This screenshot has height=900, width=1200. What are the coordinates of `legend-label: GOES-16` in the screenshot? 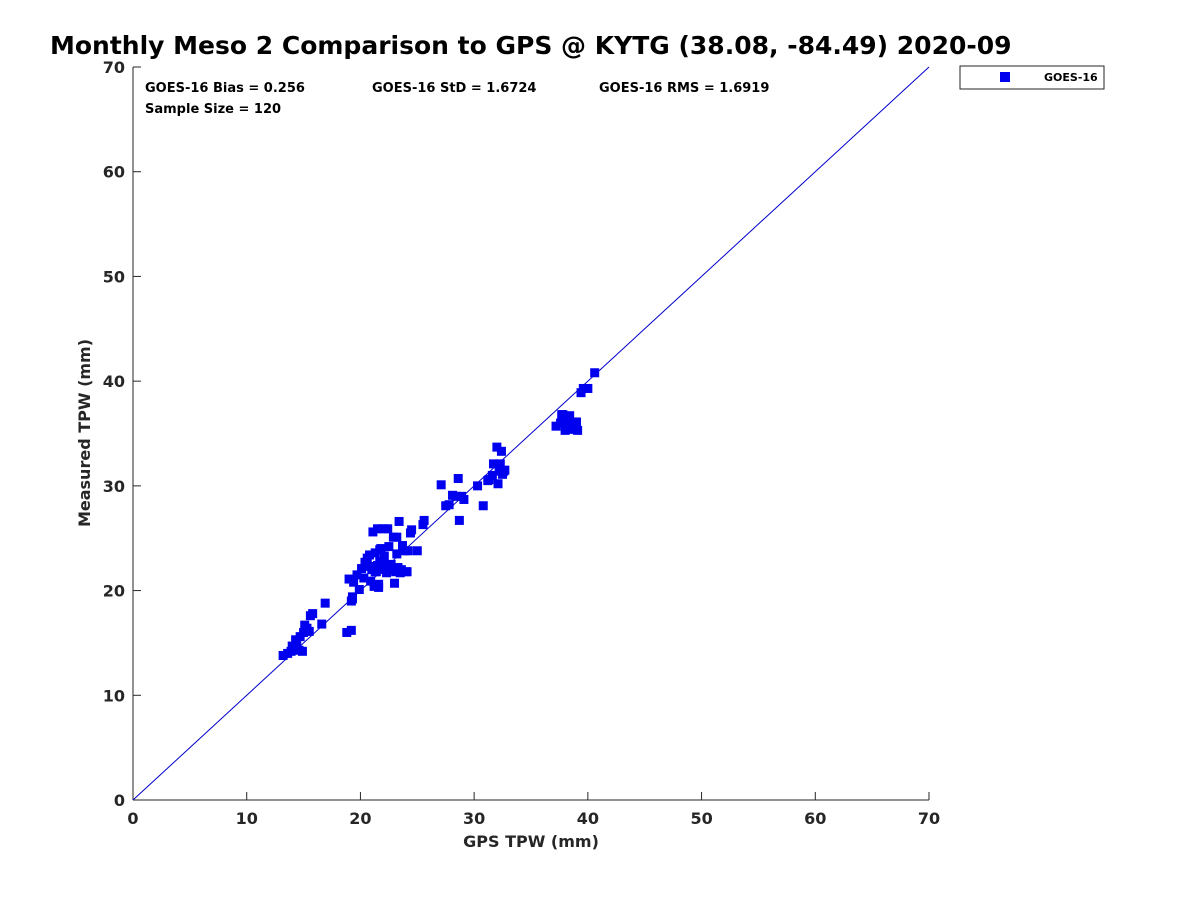 It's located at (1071, 77).